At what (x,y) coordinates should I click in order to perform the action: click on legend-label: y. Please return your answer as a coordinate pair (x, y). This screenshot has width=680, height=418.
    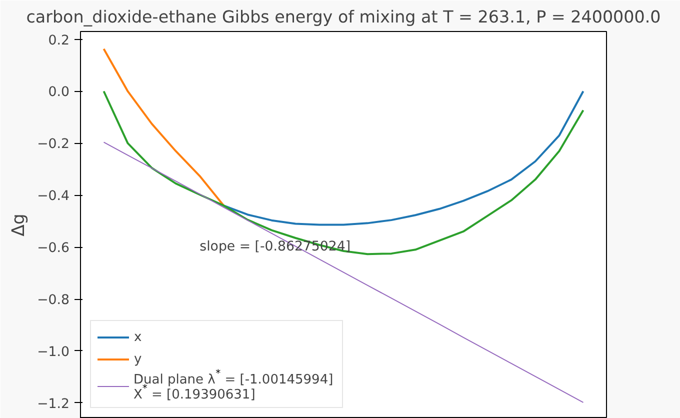
    Looking at the image, I should click on (138, 359).